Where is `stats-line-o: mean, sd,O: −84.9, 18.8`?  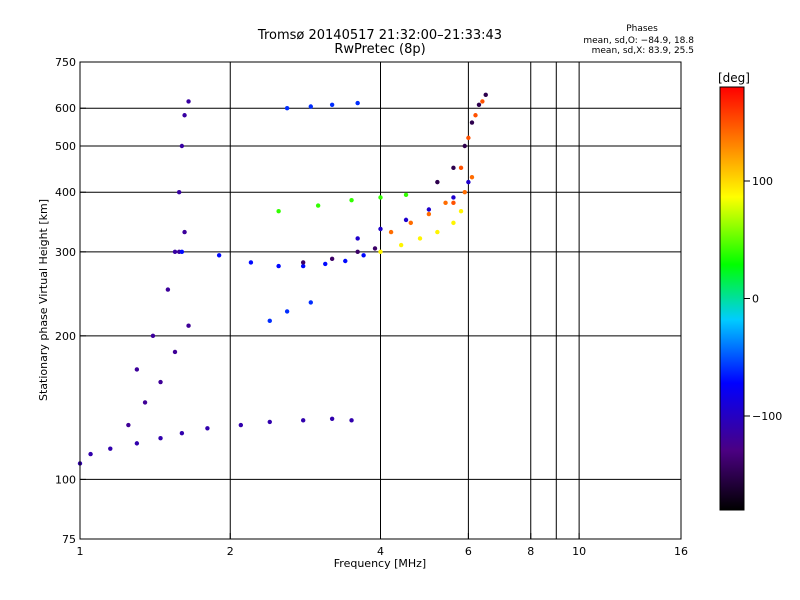 stats-line-o: mean, sd,O: −84.9, 18.8 is located at coordinates (638, 41).